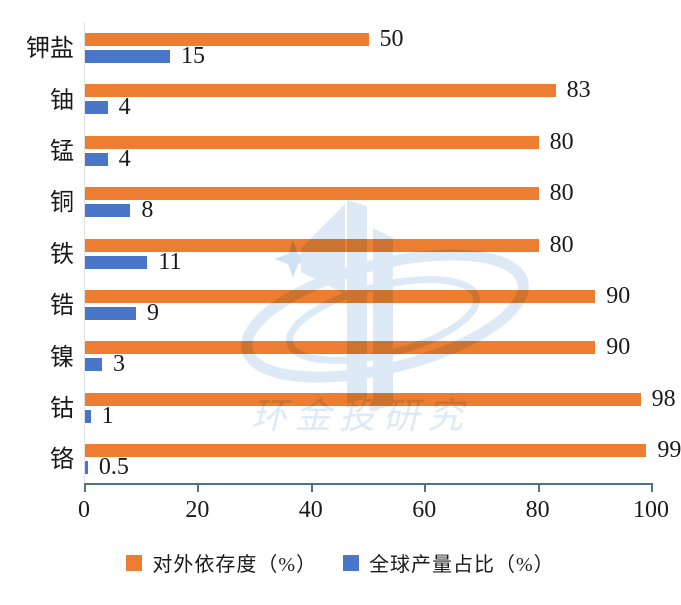 Image resolution: width=681 pixels, height=605 pixels. What do you see at coordinates (62, 151) in the screenshot?
I see `category-label: 锰` at bounding box center [62, 151].